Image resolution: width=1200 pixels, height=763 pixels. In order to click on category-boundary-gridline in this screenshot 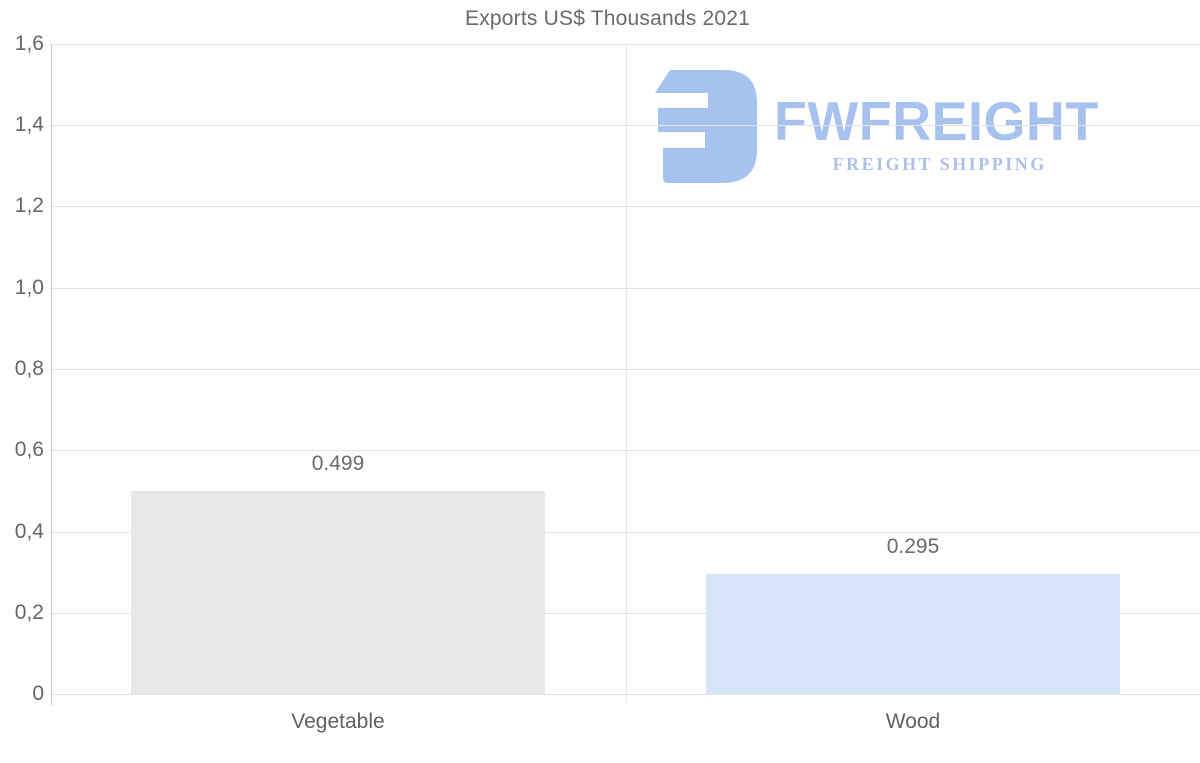, I will do `click(626, 373)`.